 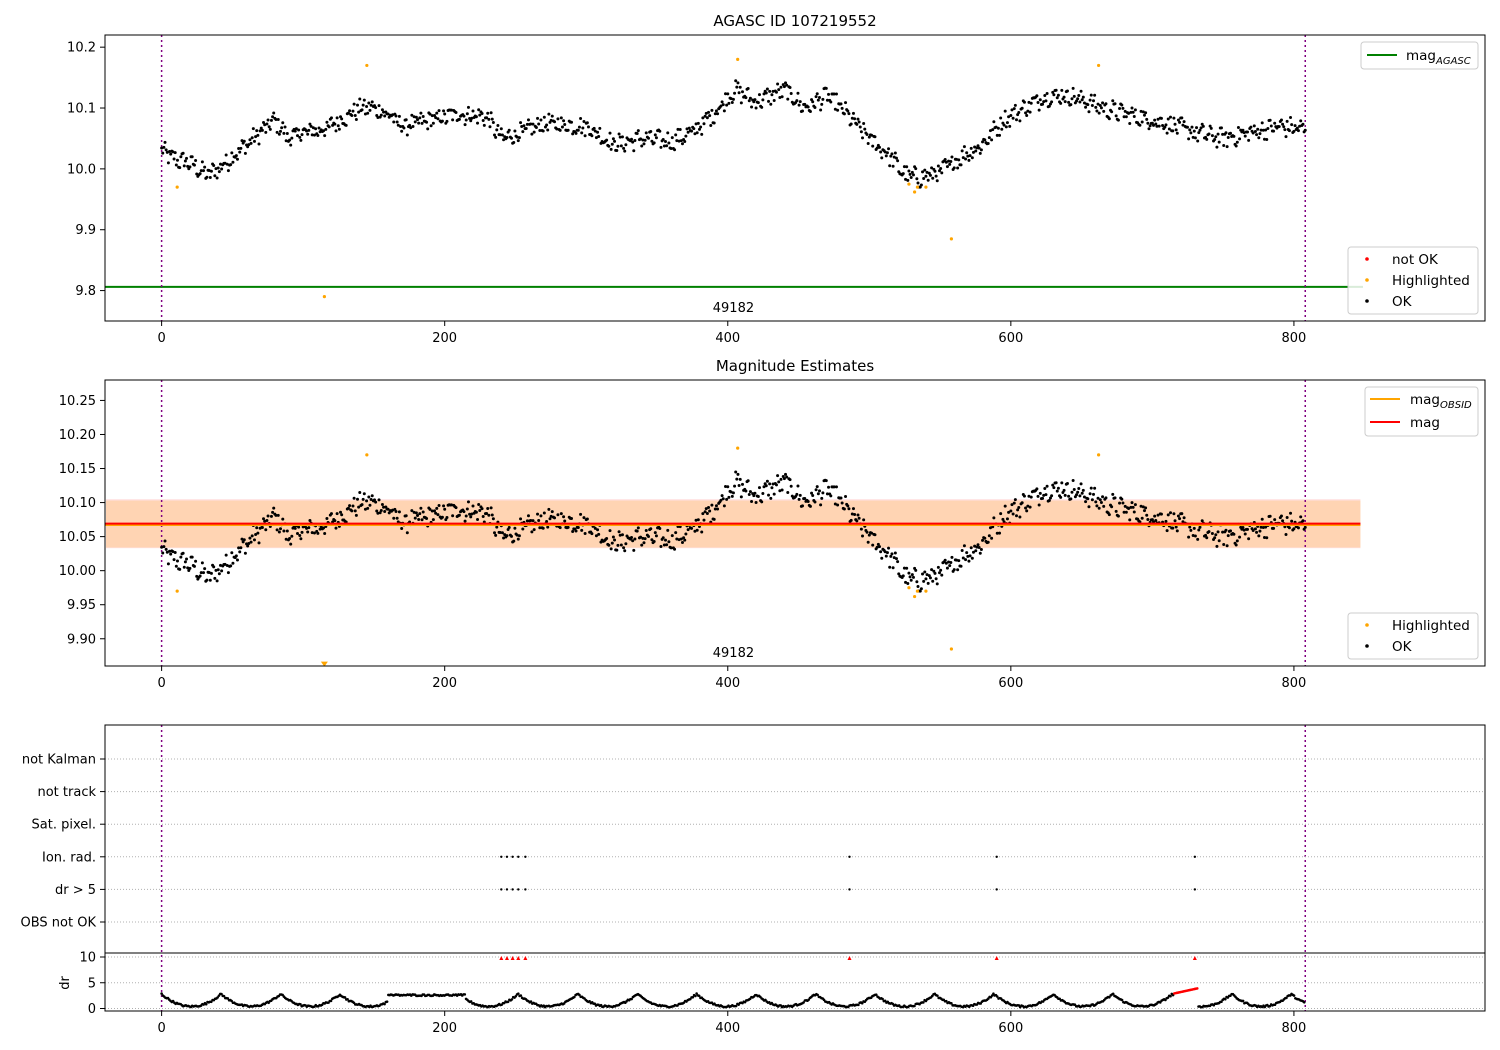 What do you see at coordinates (77, 503) in the screenshot?
I see `y-tick-label: 10.10` at bounding box center [77, 503].